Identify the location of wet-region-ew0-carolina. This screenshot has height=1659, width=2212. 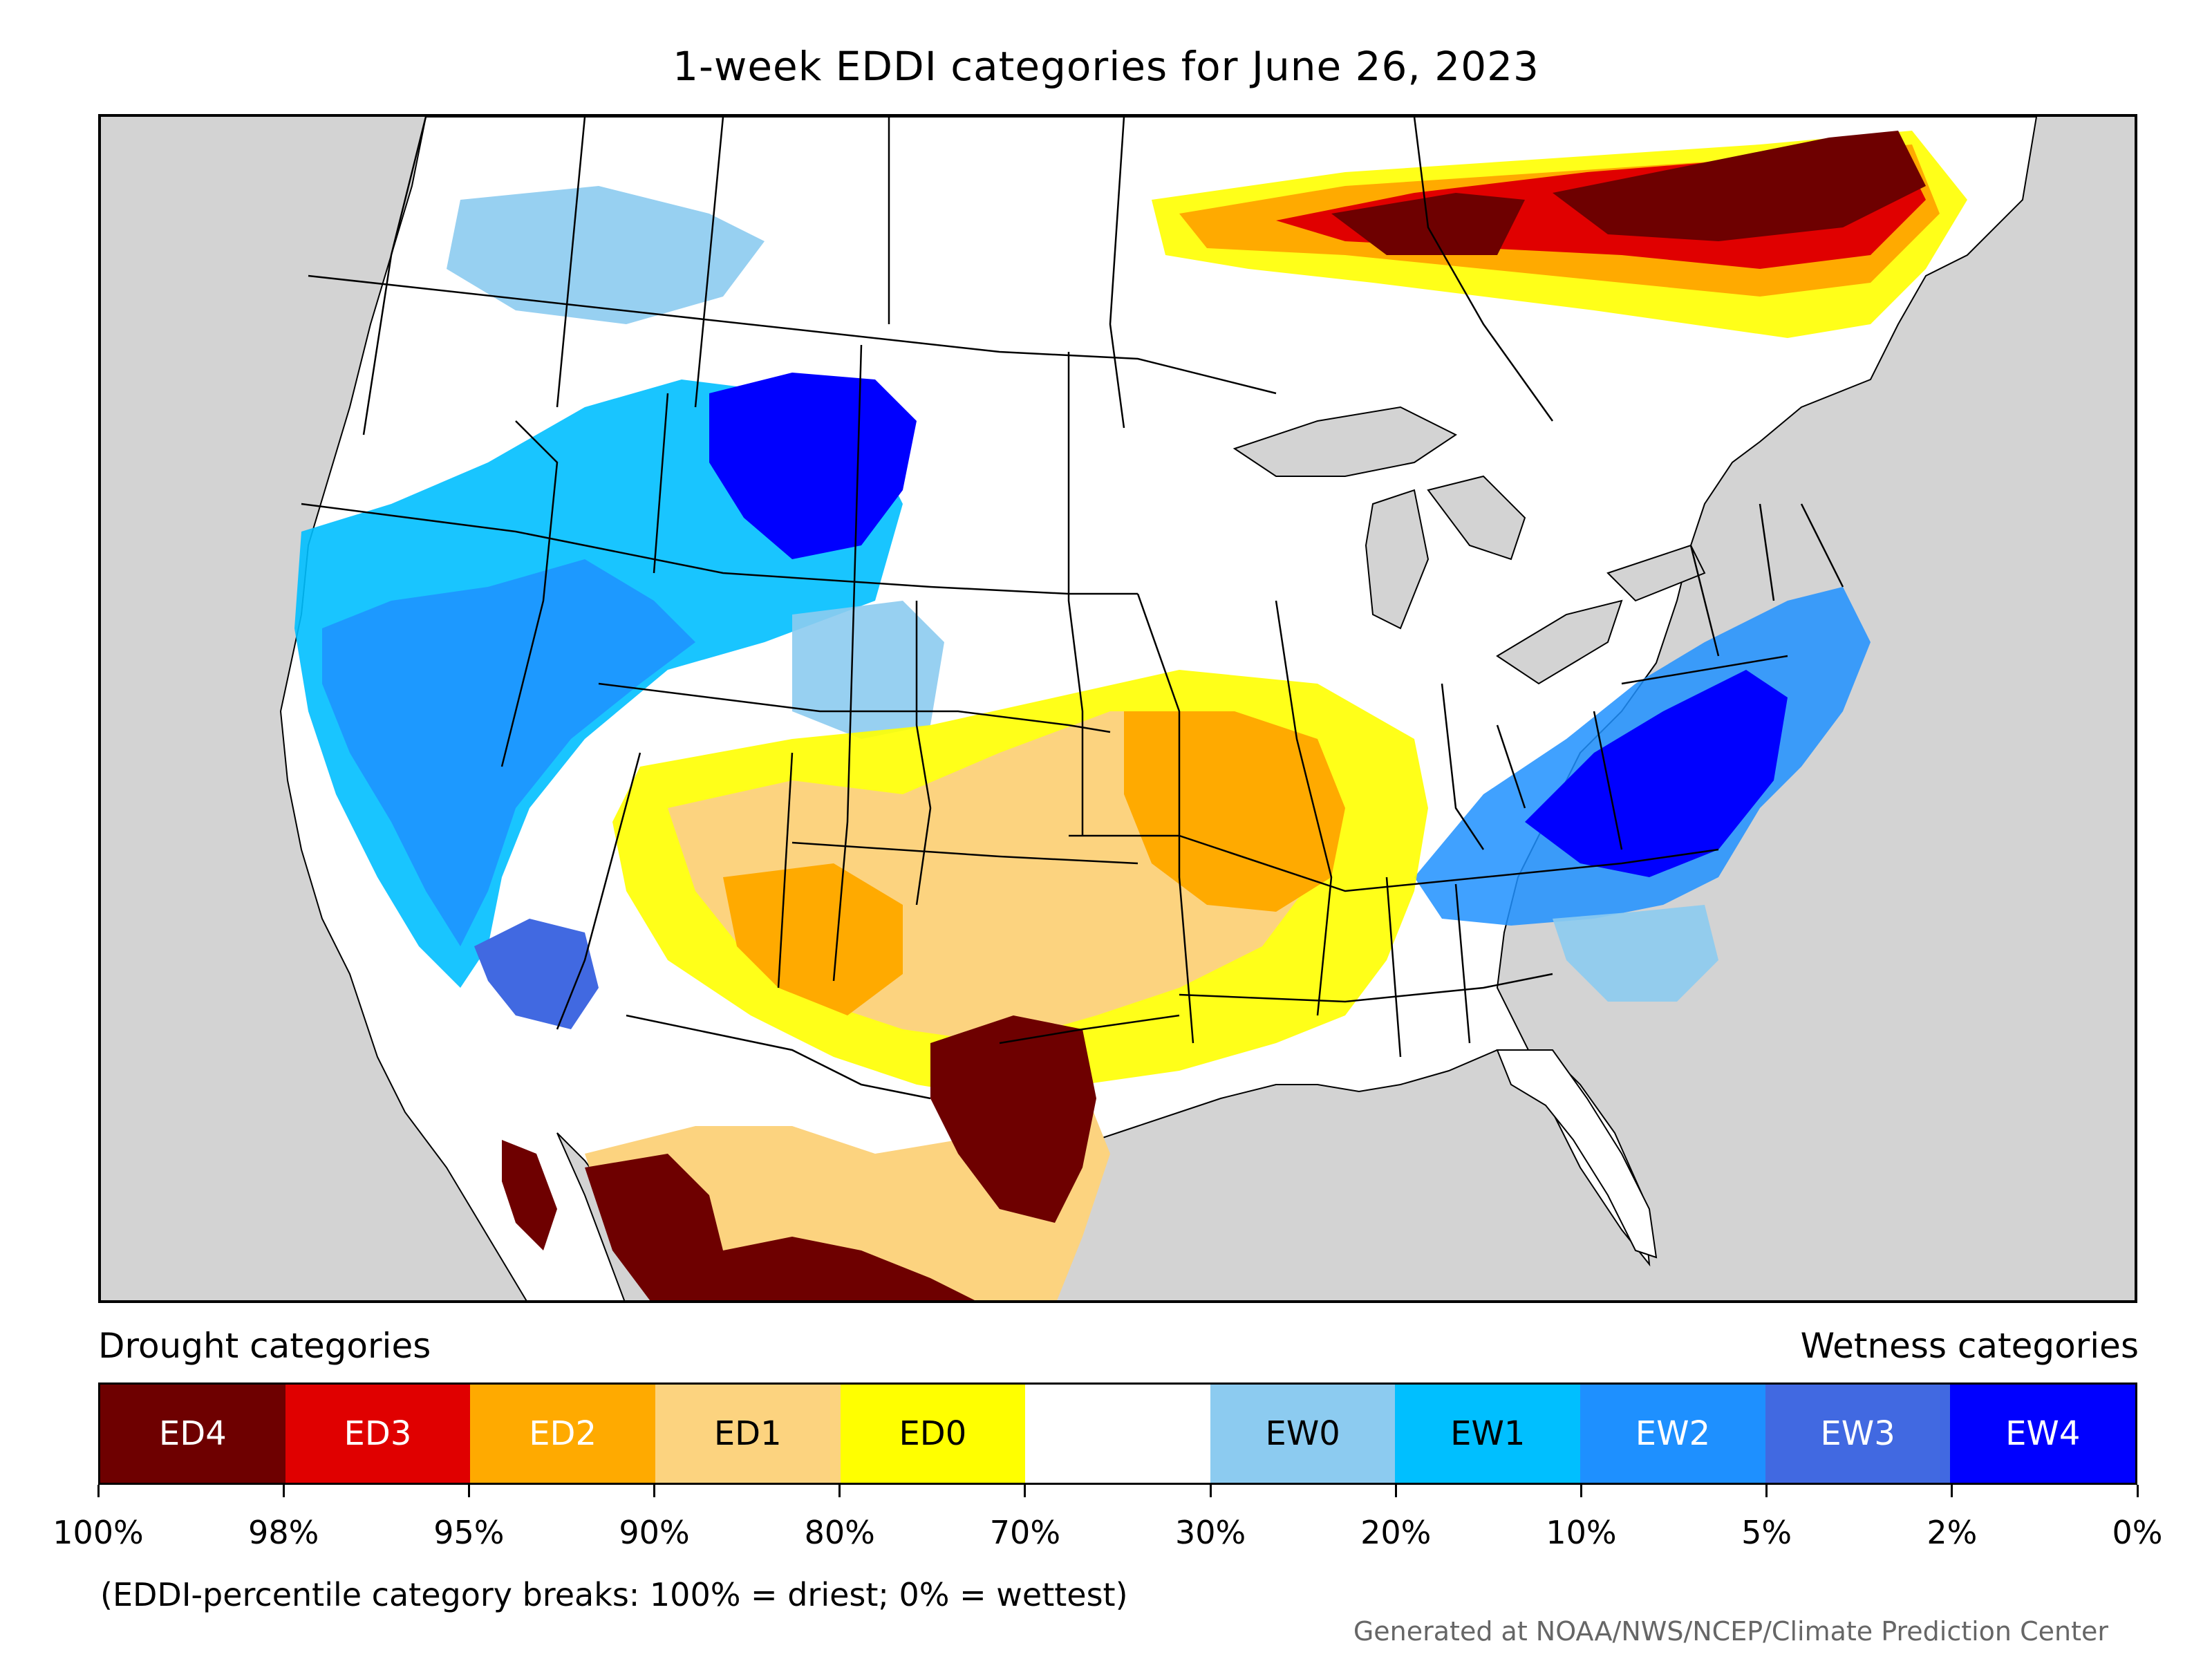
(1635, 953).